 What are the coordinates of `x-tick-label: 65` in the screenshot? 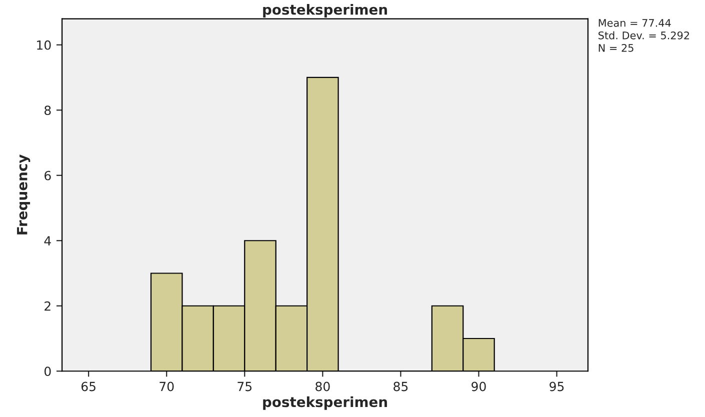 It's located at (88, 387).